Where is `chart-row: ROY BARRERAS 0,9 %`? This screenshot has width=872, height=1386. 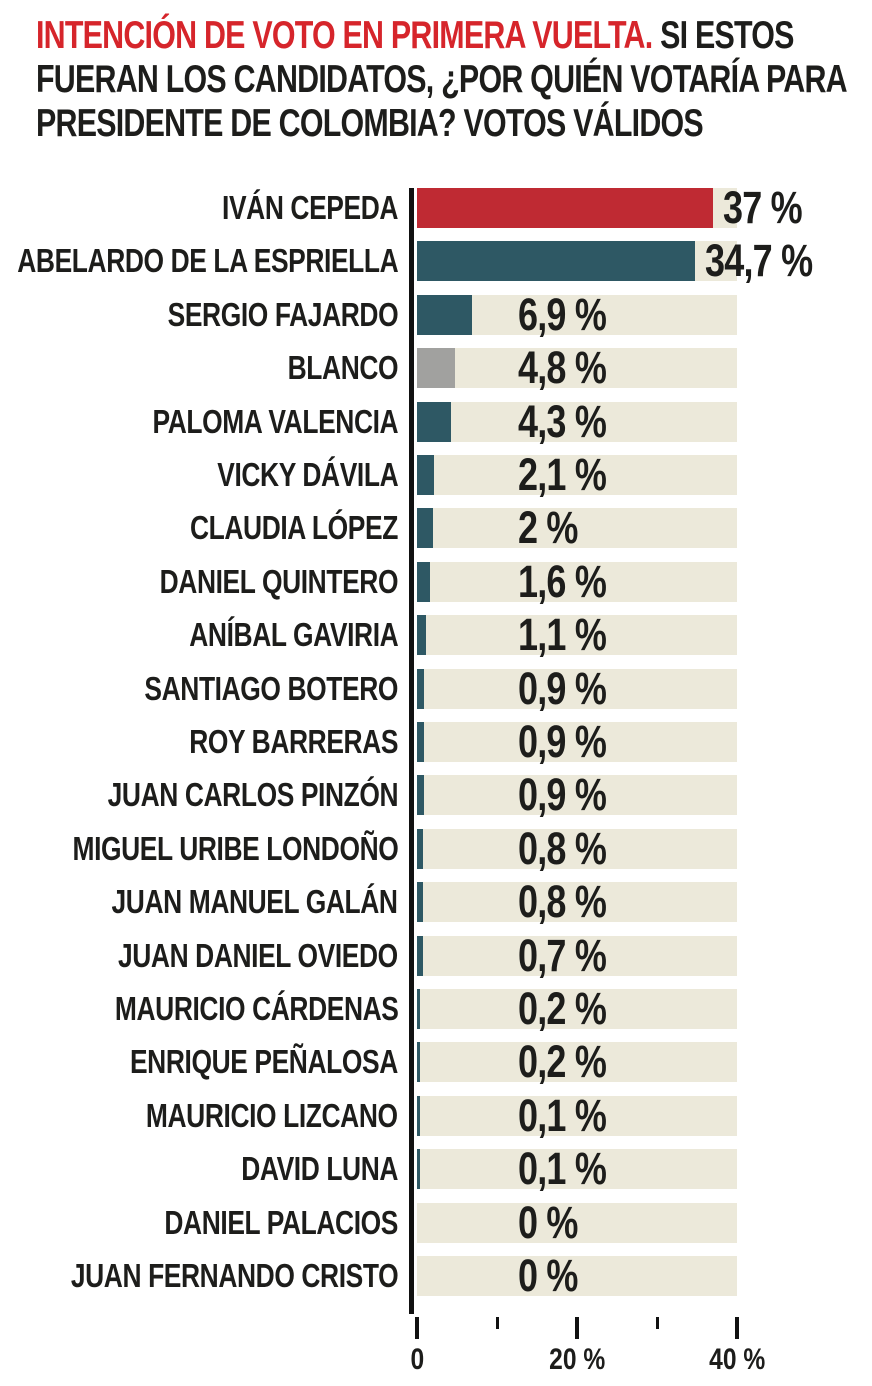
chart-row: ROY BARRERAS 0,9 % is located at coordinates (436, 741).